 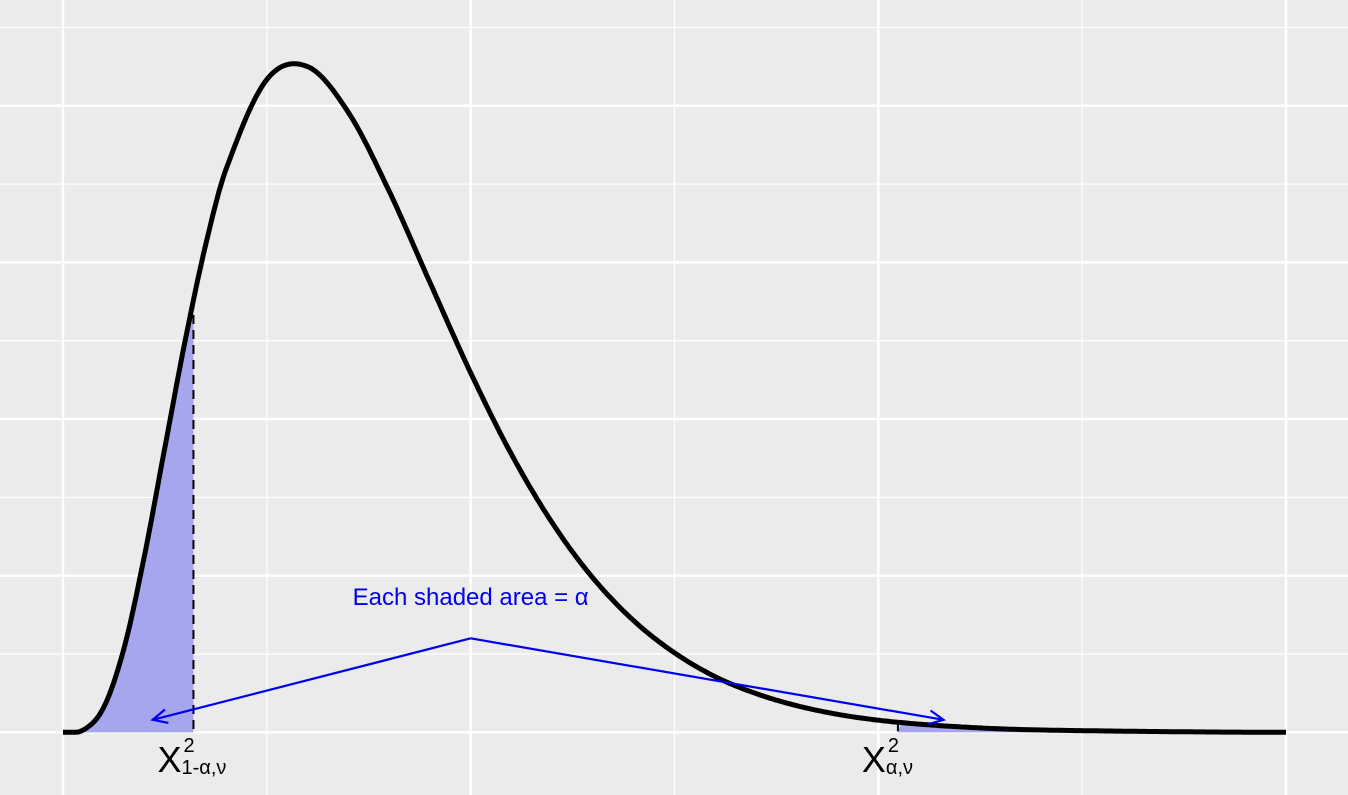 I want to click on critical-value-sup-1: 2, so click(x=893, y=746).